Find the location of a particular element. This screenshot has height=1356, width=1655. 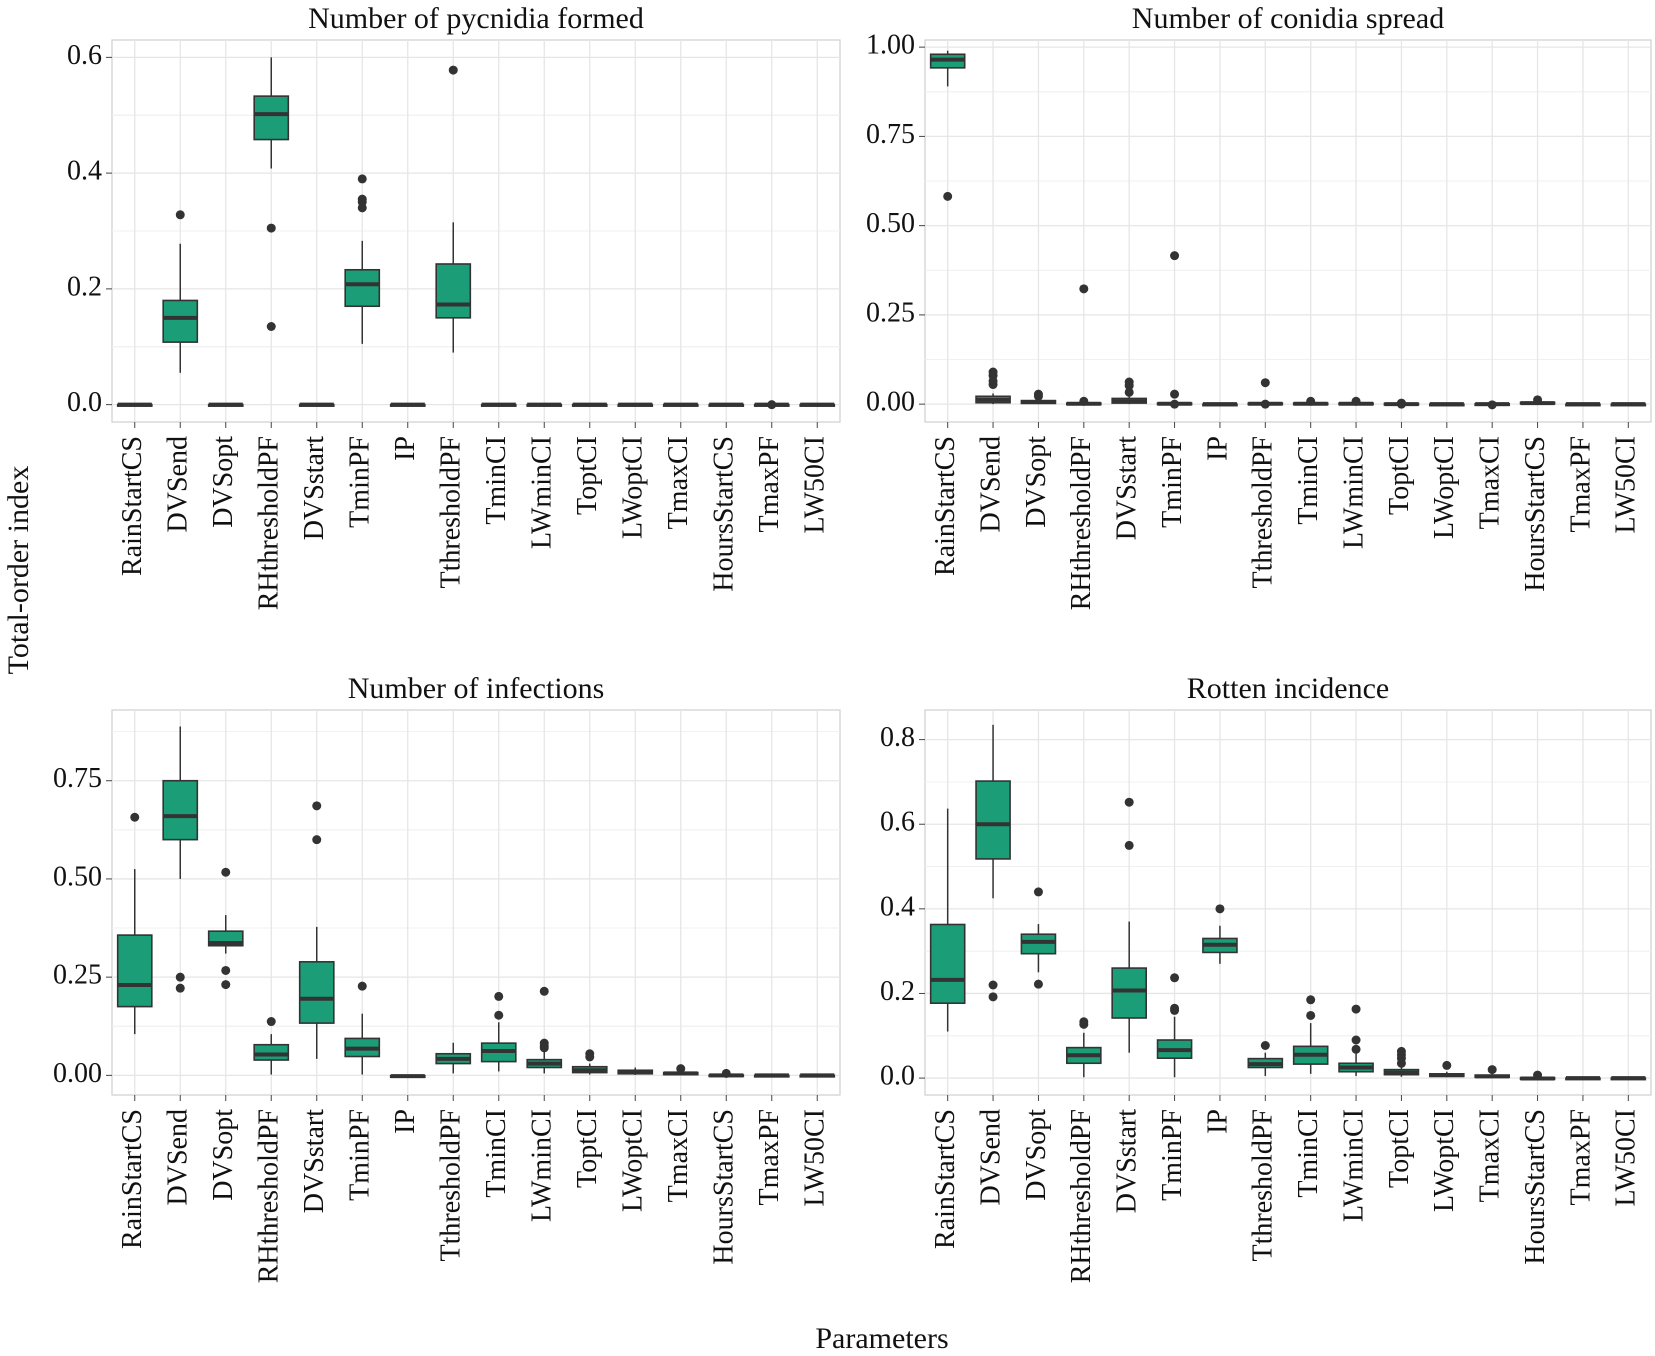

box-IP is located at coordinates (1220, 404).